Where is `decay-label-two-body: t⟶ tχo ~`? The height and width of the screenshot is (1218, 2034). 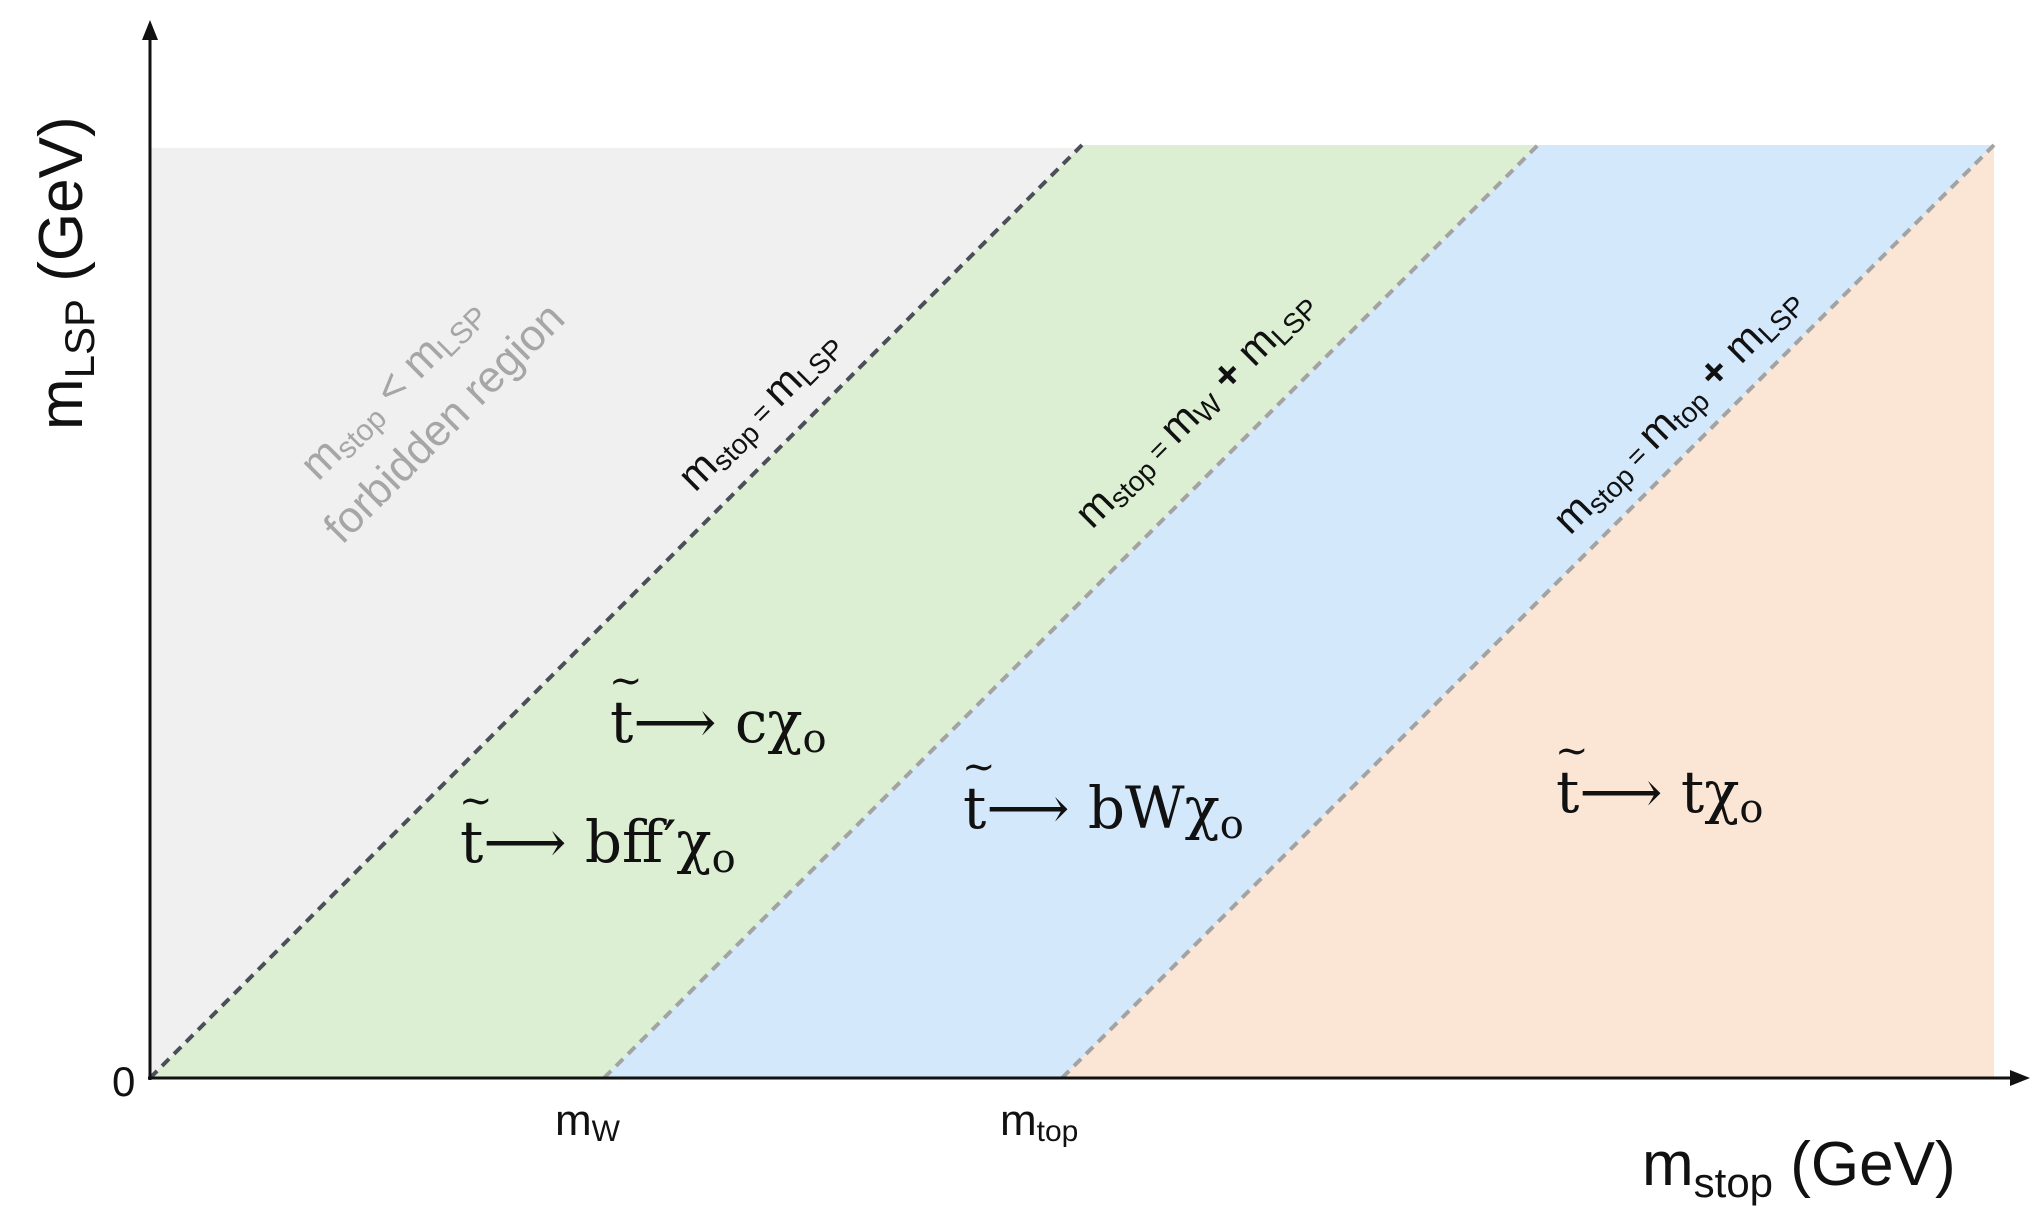
decay-label-two-body: t⟶ tχo ~ is located at coordinates (1659, 780).